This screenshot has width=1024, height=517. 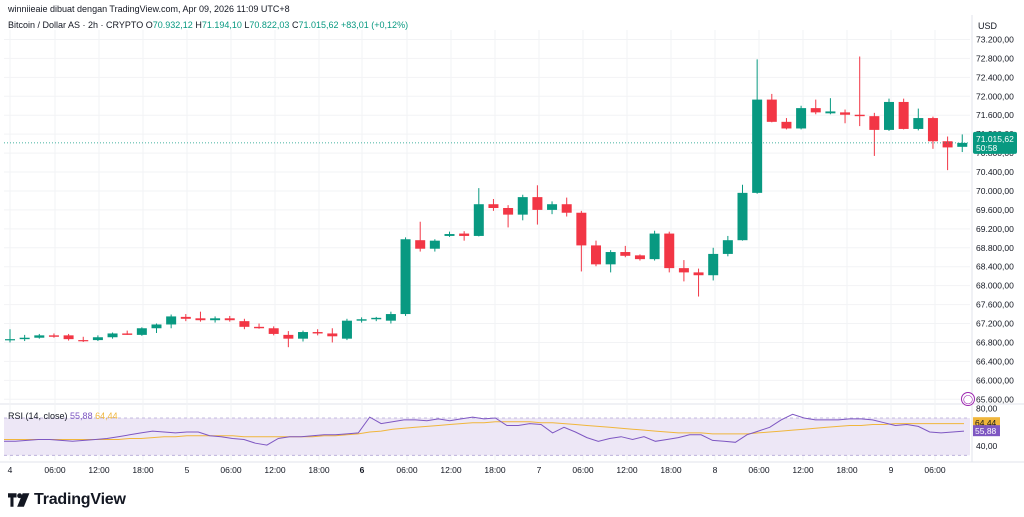 What do you see at coordinates (995, 361) in the screenshot?
I see `y-tick-label: 66.400,00` at bounding box center [995, 361].